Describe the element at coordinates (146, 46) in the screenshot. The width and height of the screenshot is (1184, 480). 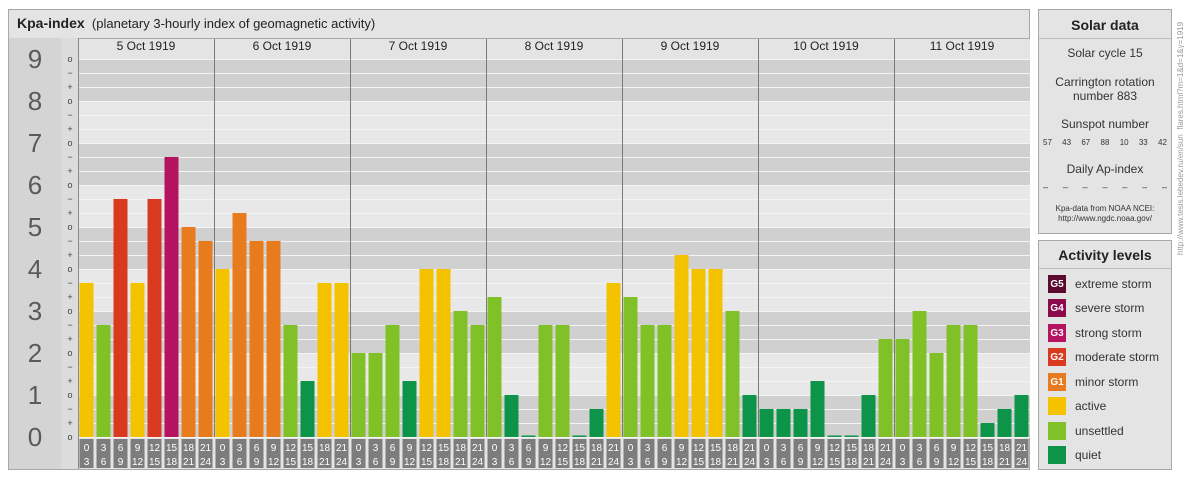
I see `day-label: 5 Oct 1919` at that location.